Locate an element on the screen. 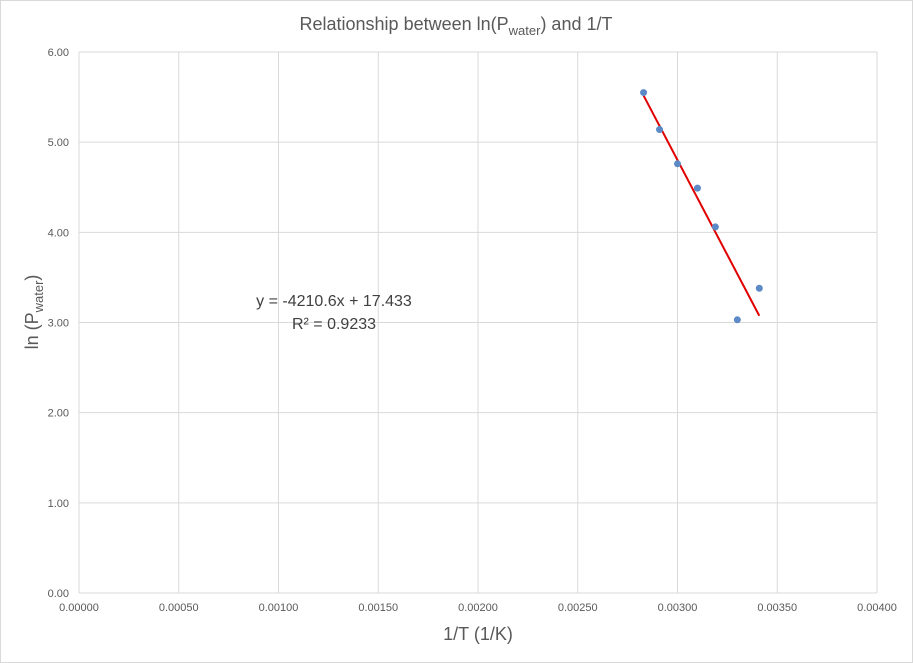 The width and height of the screenshot is (913, 663). y-tick-label: 5.00 is located at coordinates (58, 143).